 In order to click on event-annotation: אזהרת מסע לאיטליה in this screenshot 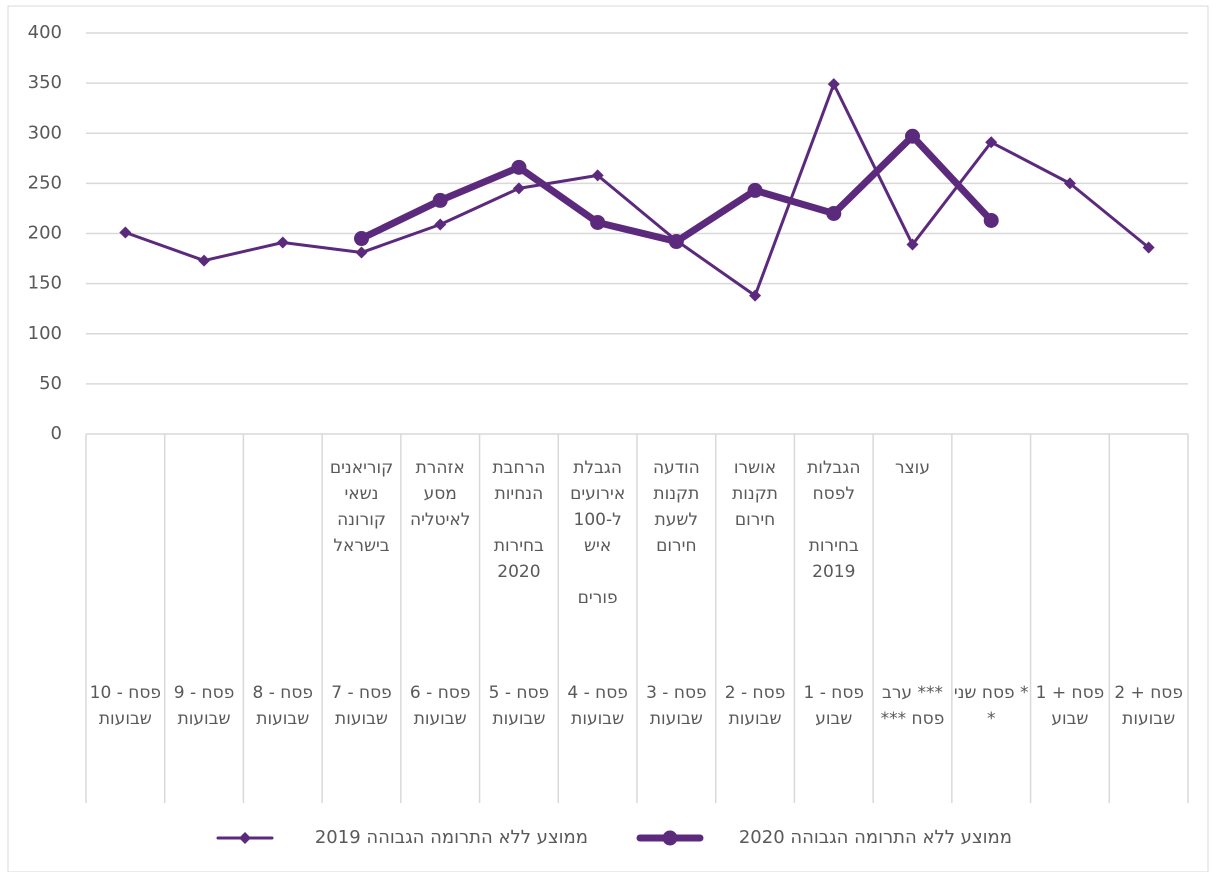, I will do `click(440, 507)`.